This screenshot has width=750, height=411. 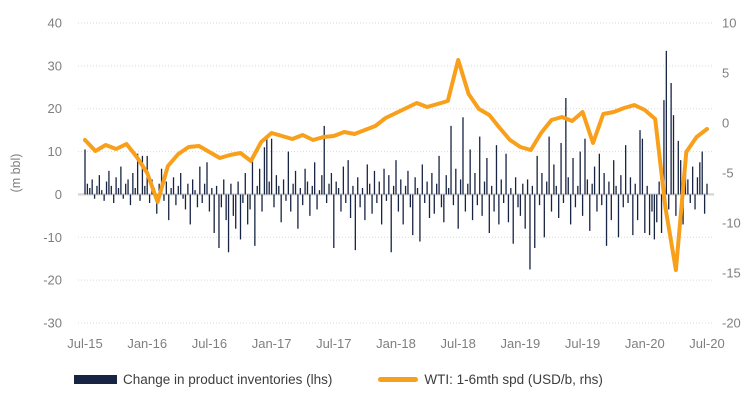 I want to click on svg-text: Jul-19, so click(x=582, y=343).